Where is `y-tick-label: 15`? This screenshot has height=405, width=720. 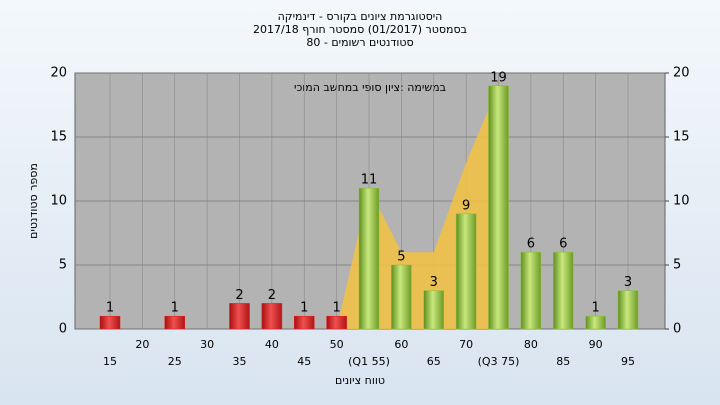 y-tick-label: 15 is located at coordinates (58, 137).